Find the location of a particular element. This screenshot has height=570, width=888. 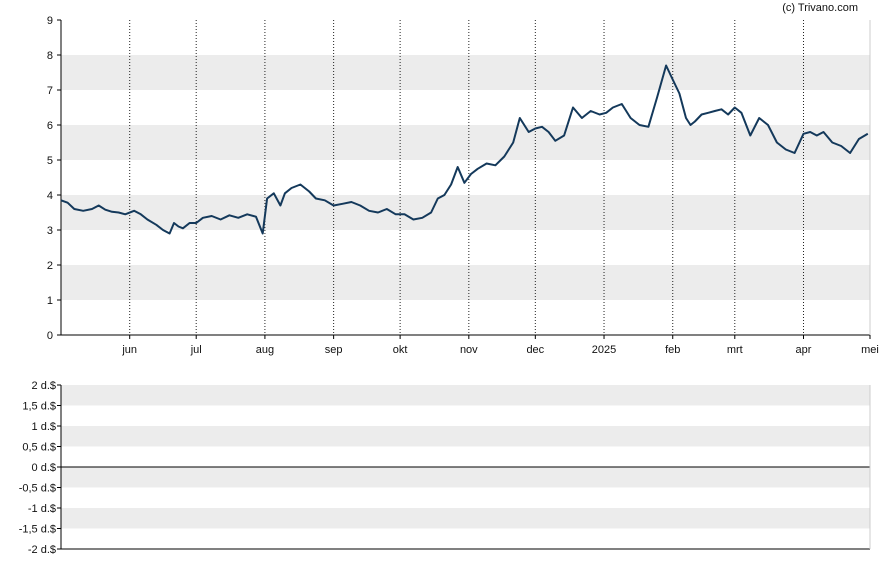

y-tick-label: 8 is located at coordinates (50, 56).